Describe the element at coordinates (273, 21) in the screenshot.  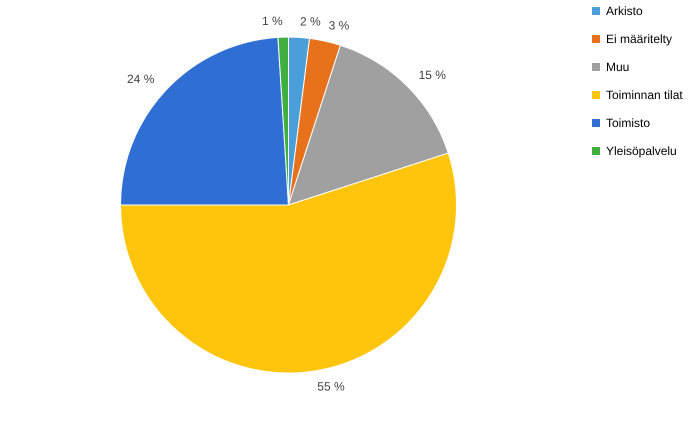
I see `data-label: 1 %` at that location.